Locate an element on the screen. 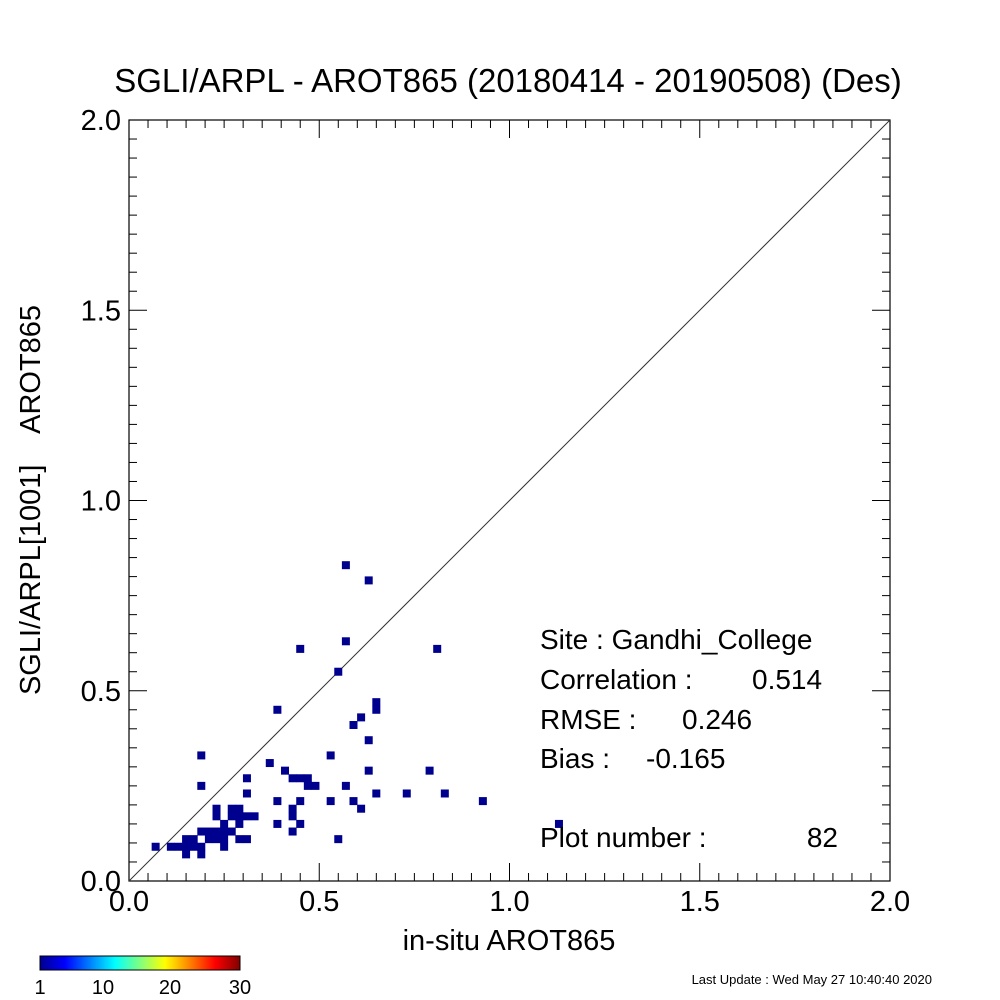  x-axis-label: in-situ AROT865 is located at coordinates (509, 941).